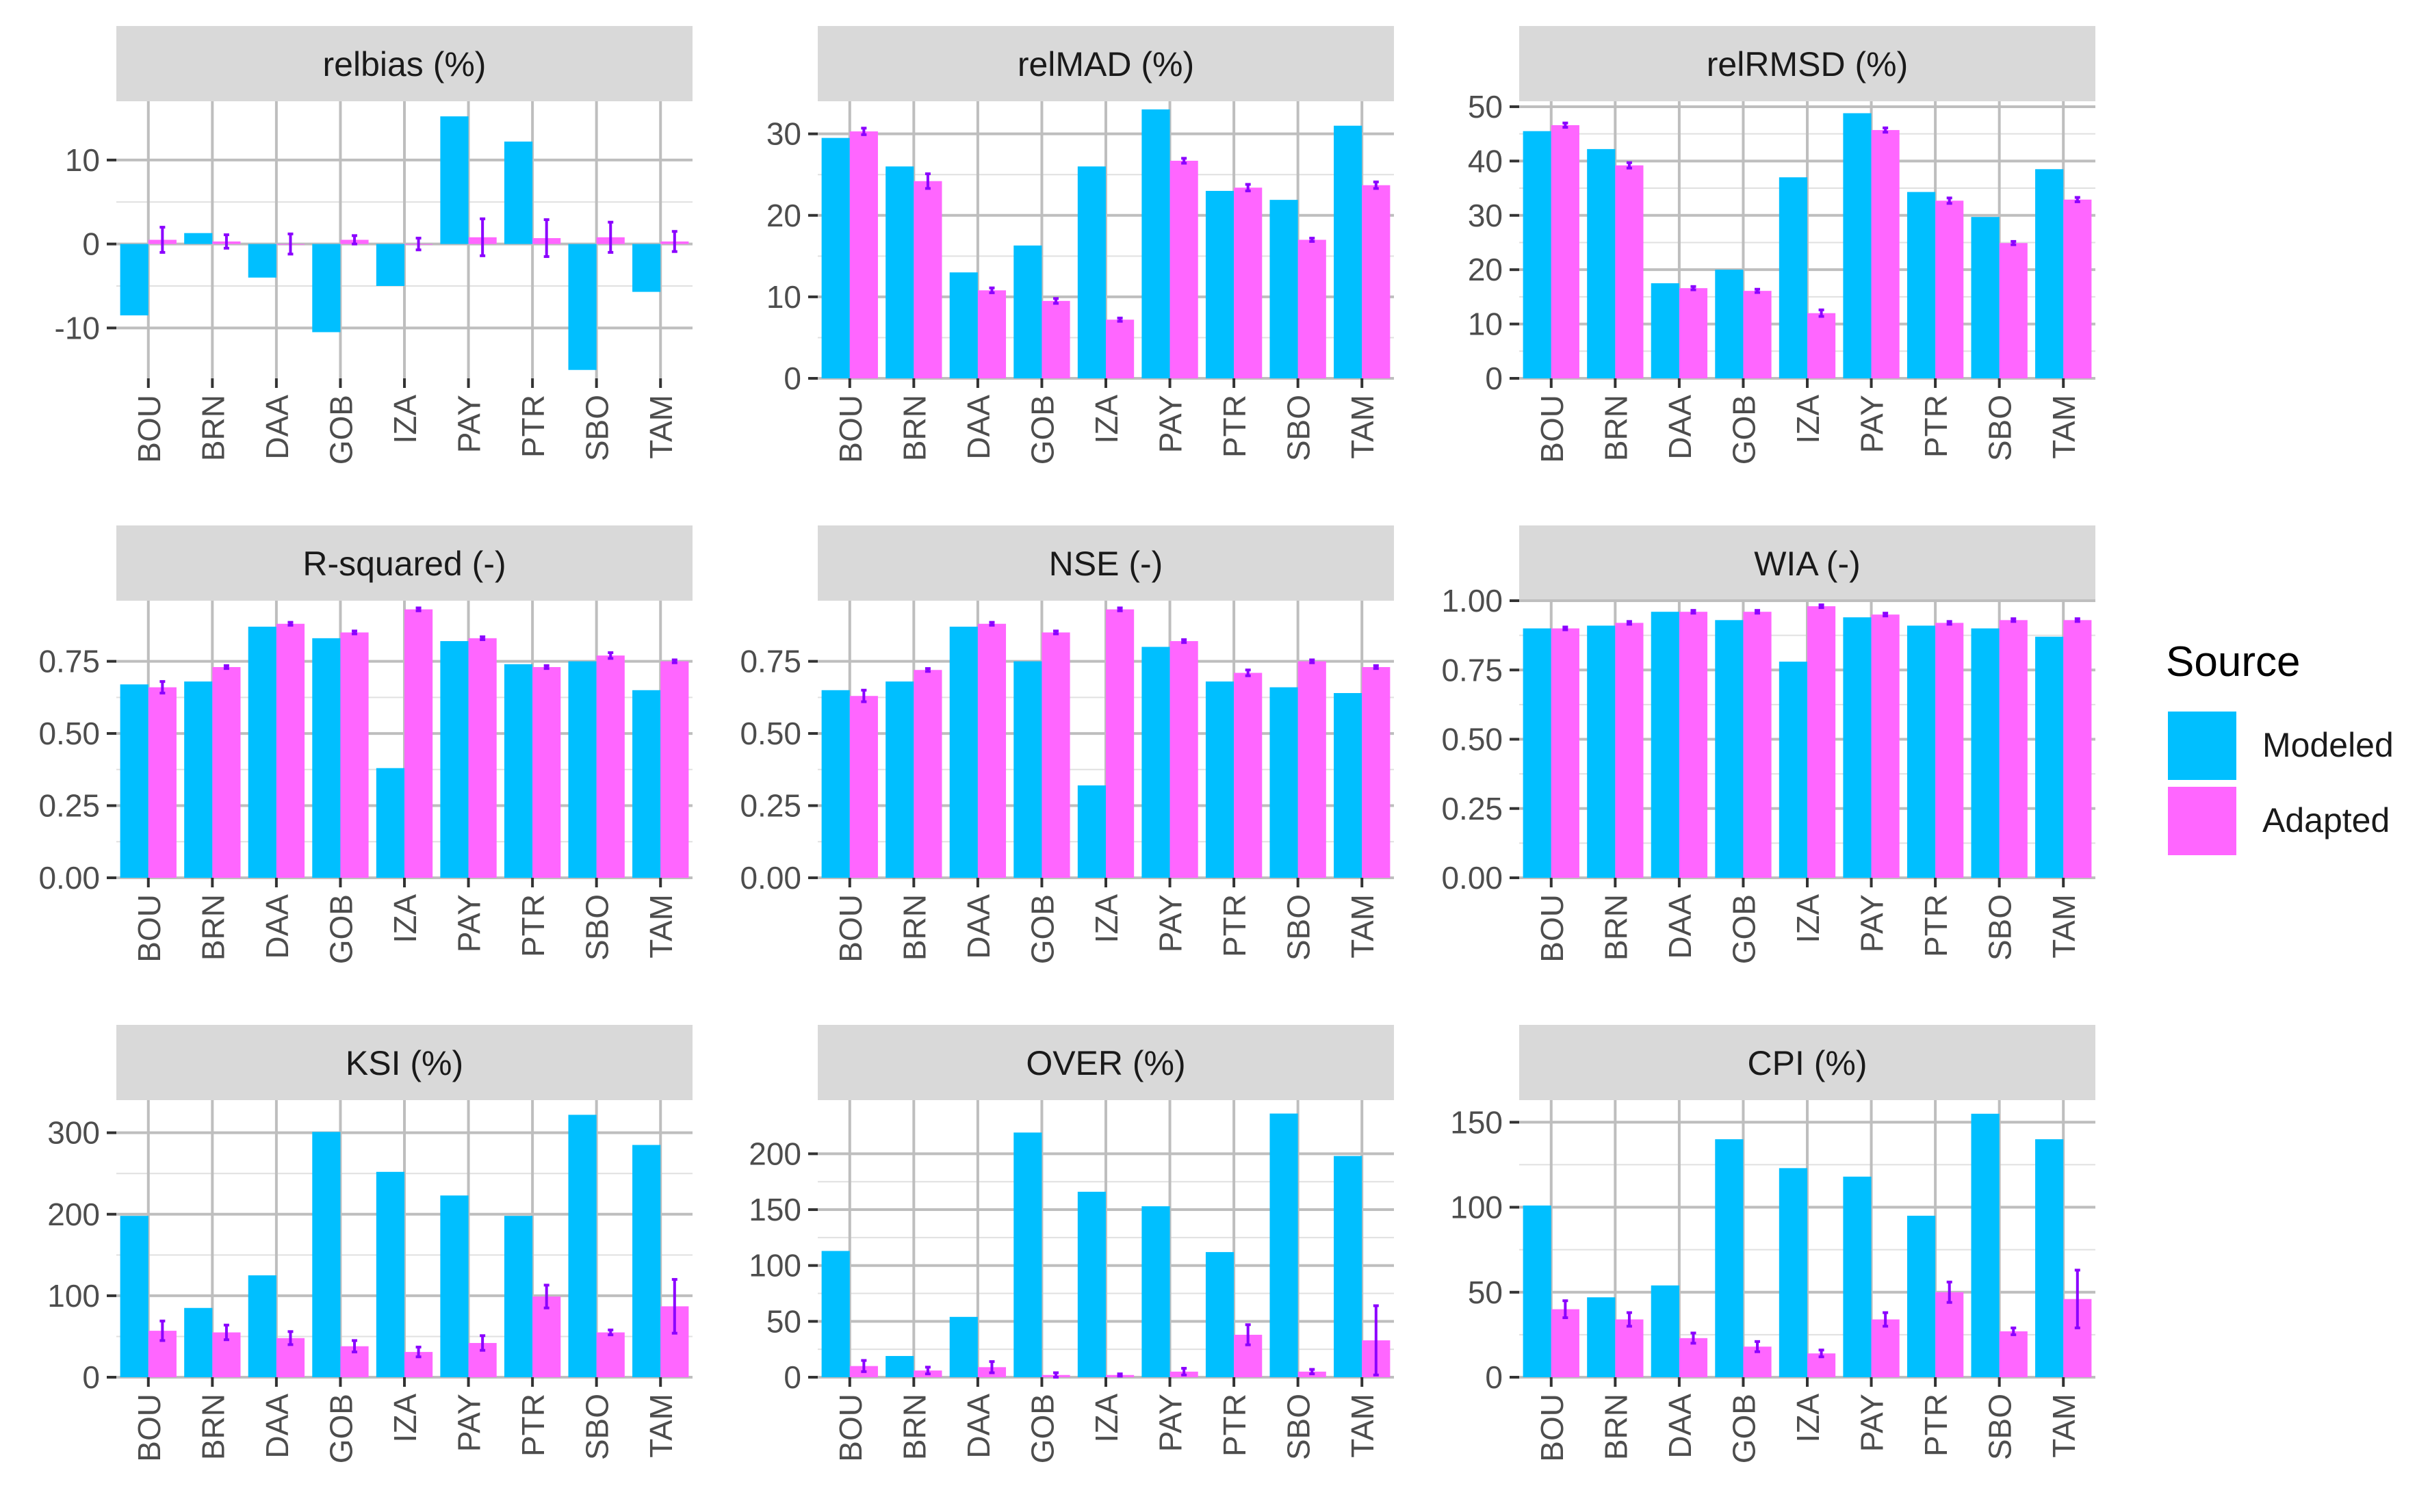 This screenshot has height=1512, width=2430. I want to click on y-tick-label: 200, so click(775, 1153).